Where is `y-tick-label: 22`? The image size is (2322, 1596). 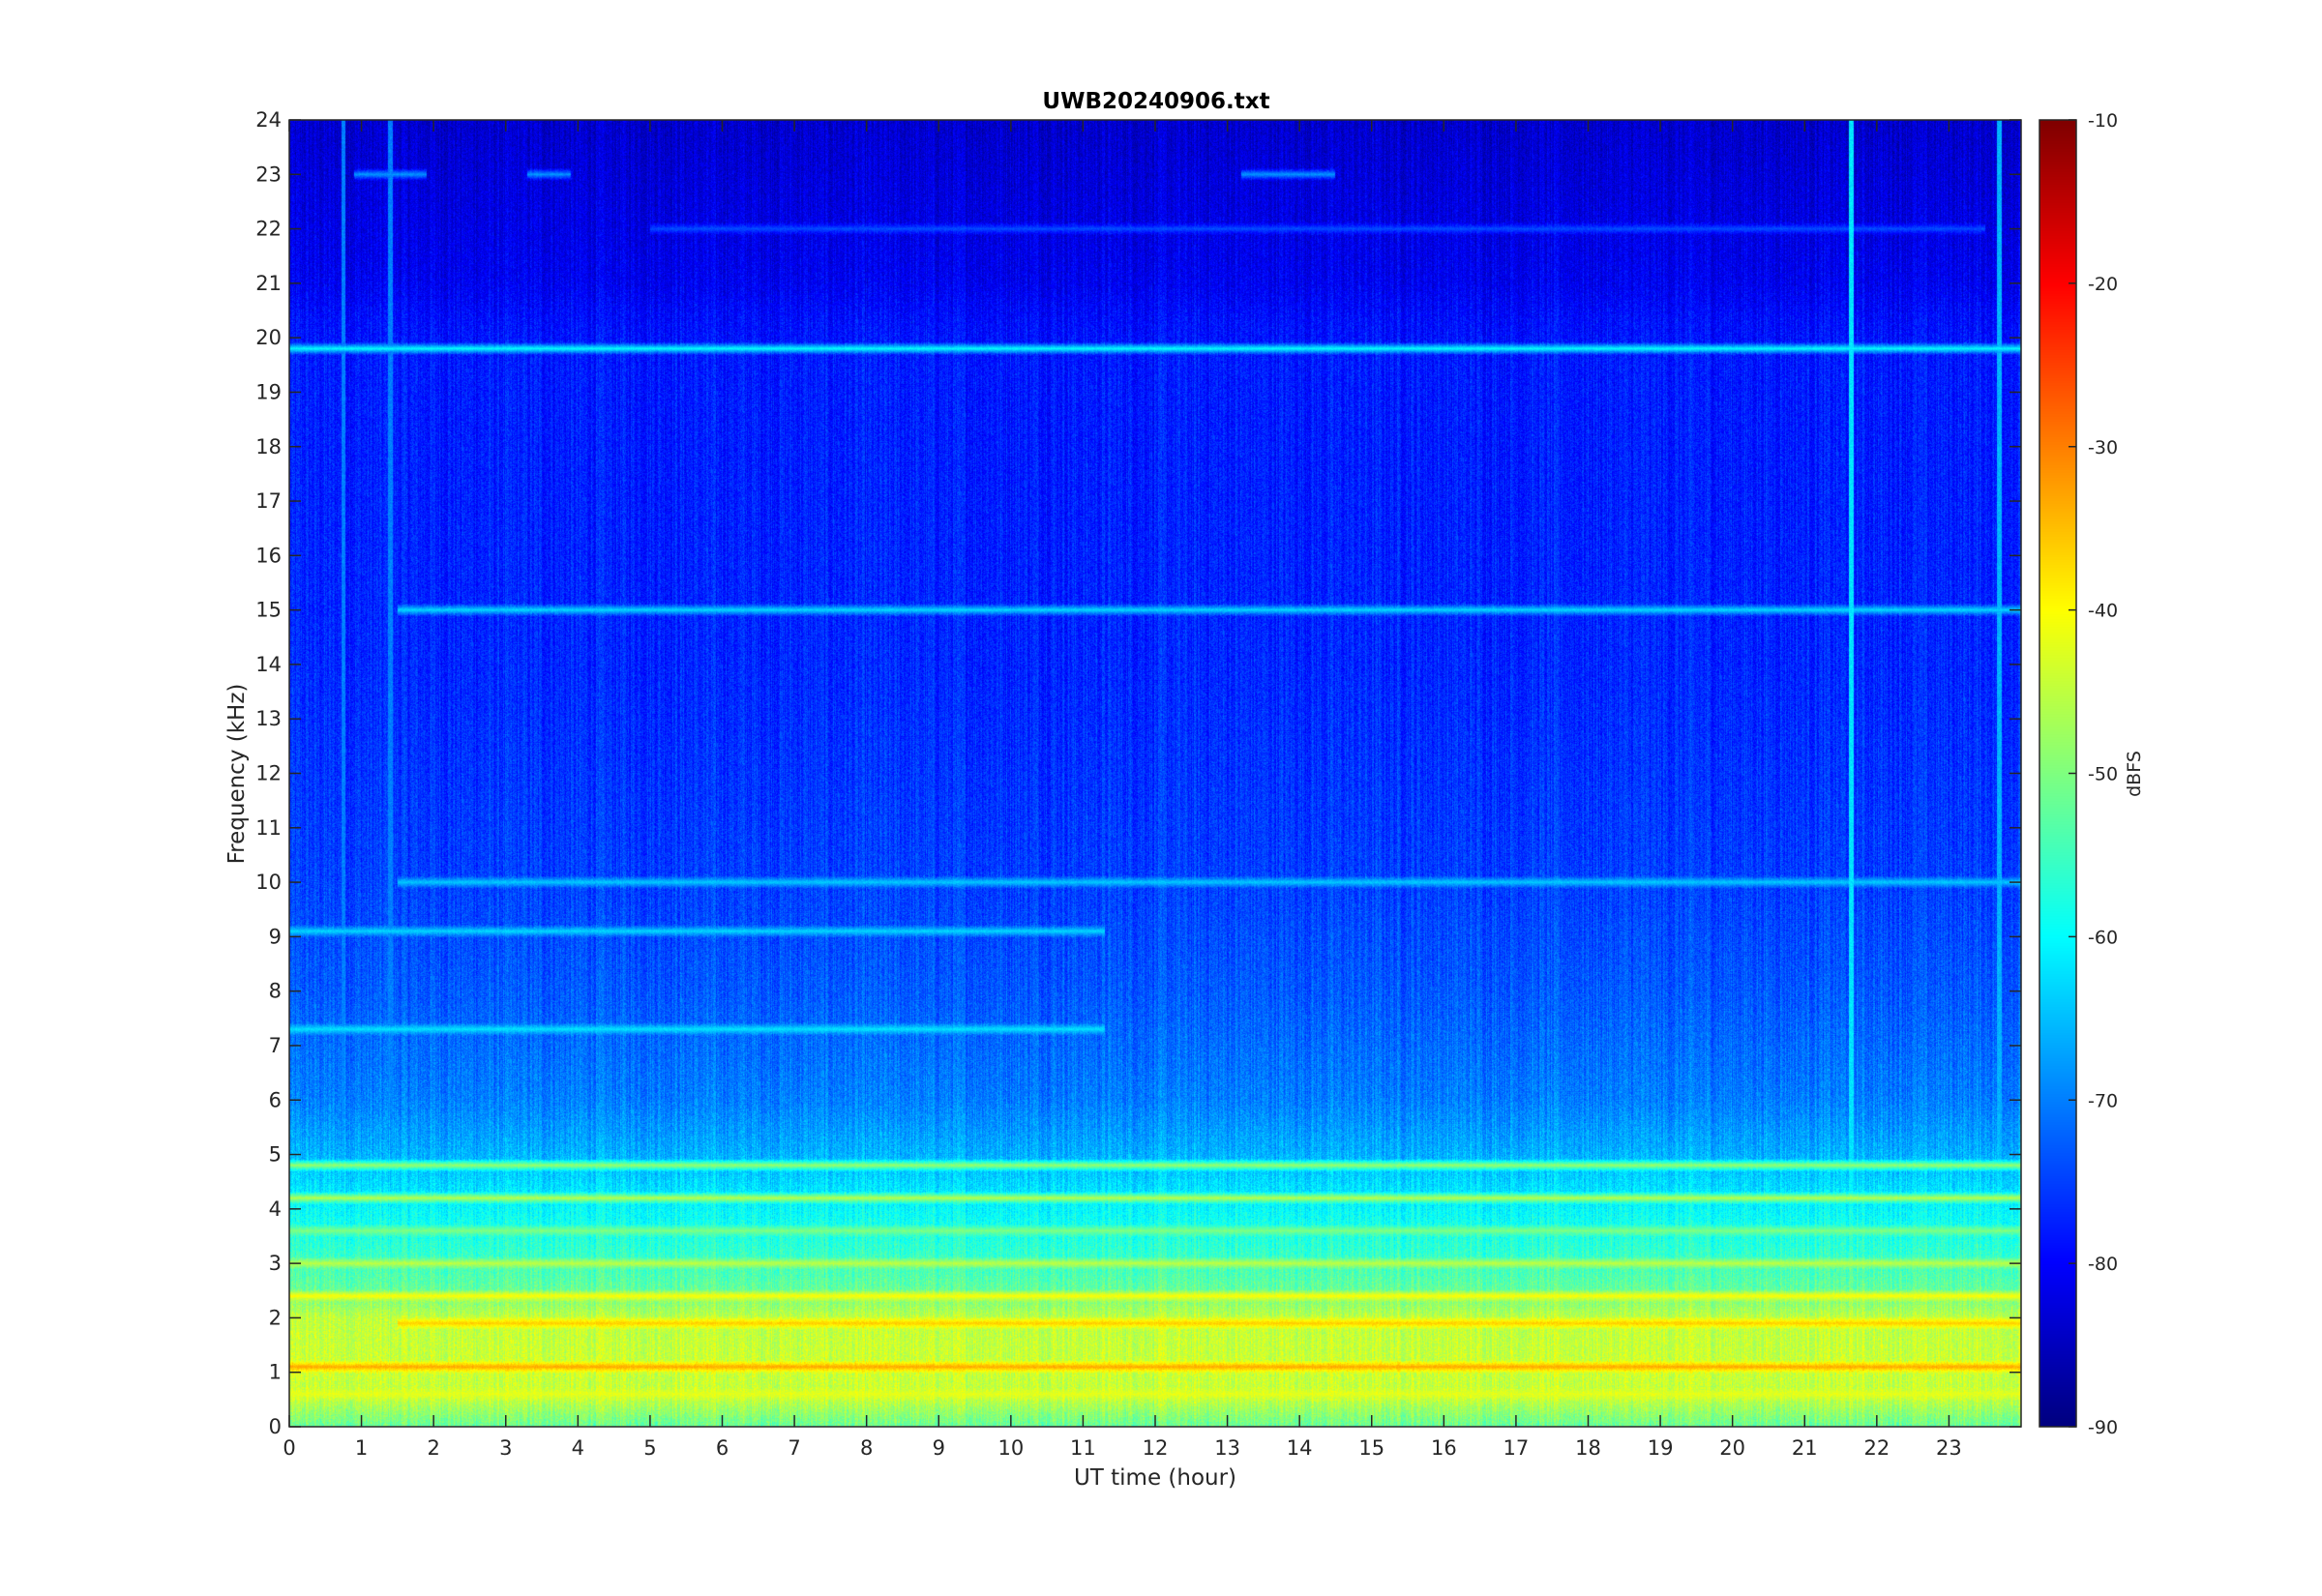 y-tick-label: 22 is located at coordinates (268, 229).